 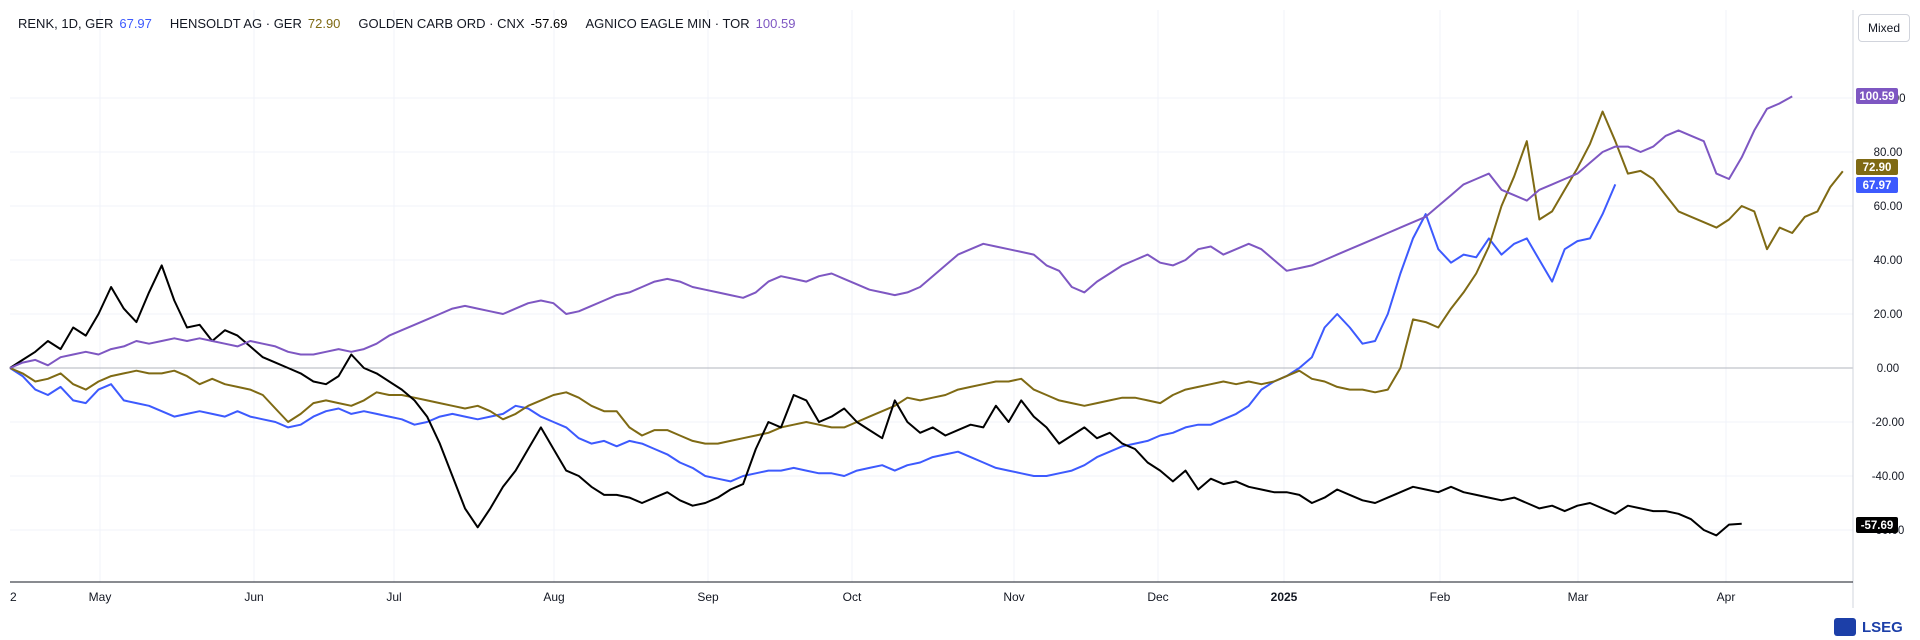 I want to click on legend-item-hensoldt: HENSOLDT AG · GER 72.90, so click(x=255, y=23).